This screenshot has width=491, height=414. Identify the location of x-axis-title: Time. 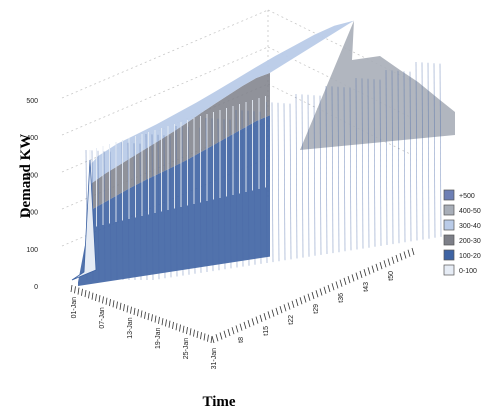
(218, 402).